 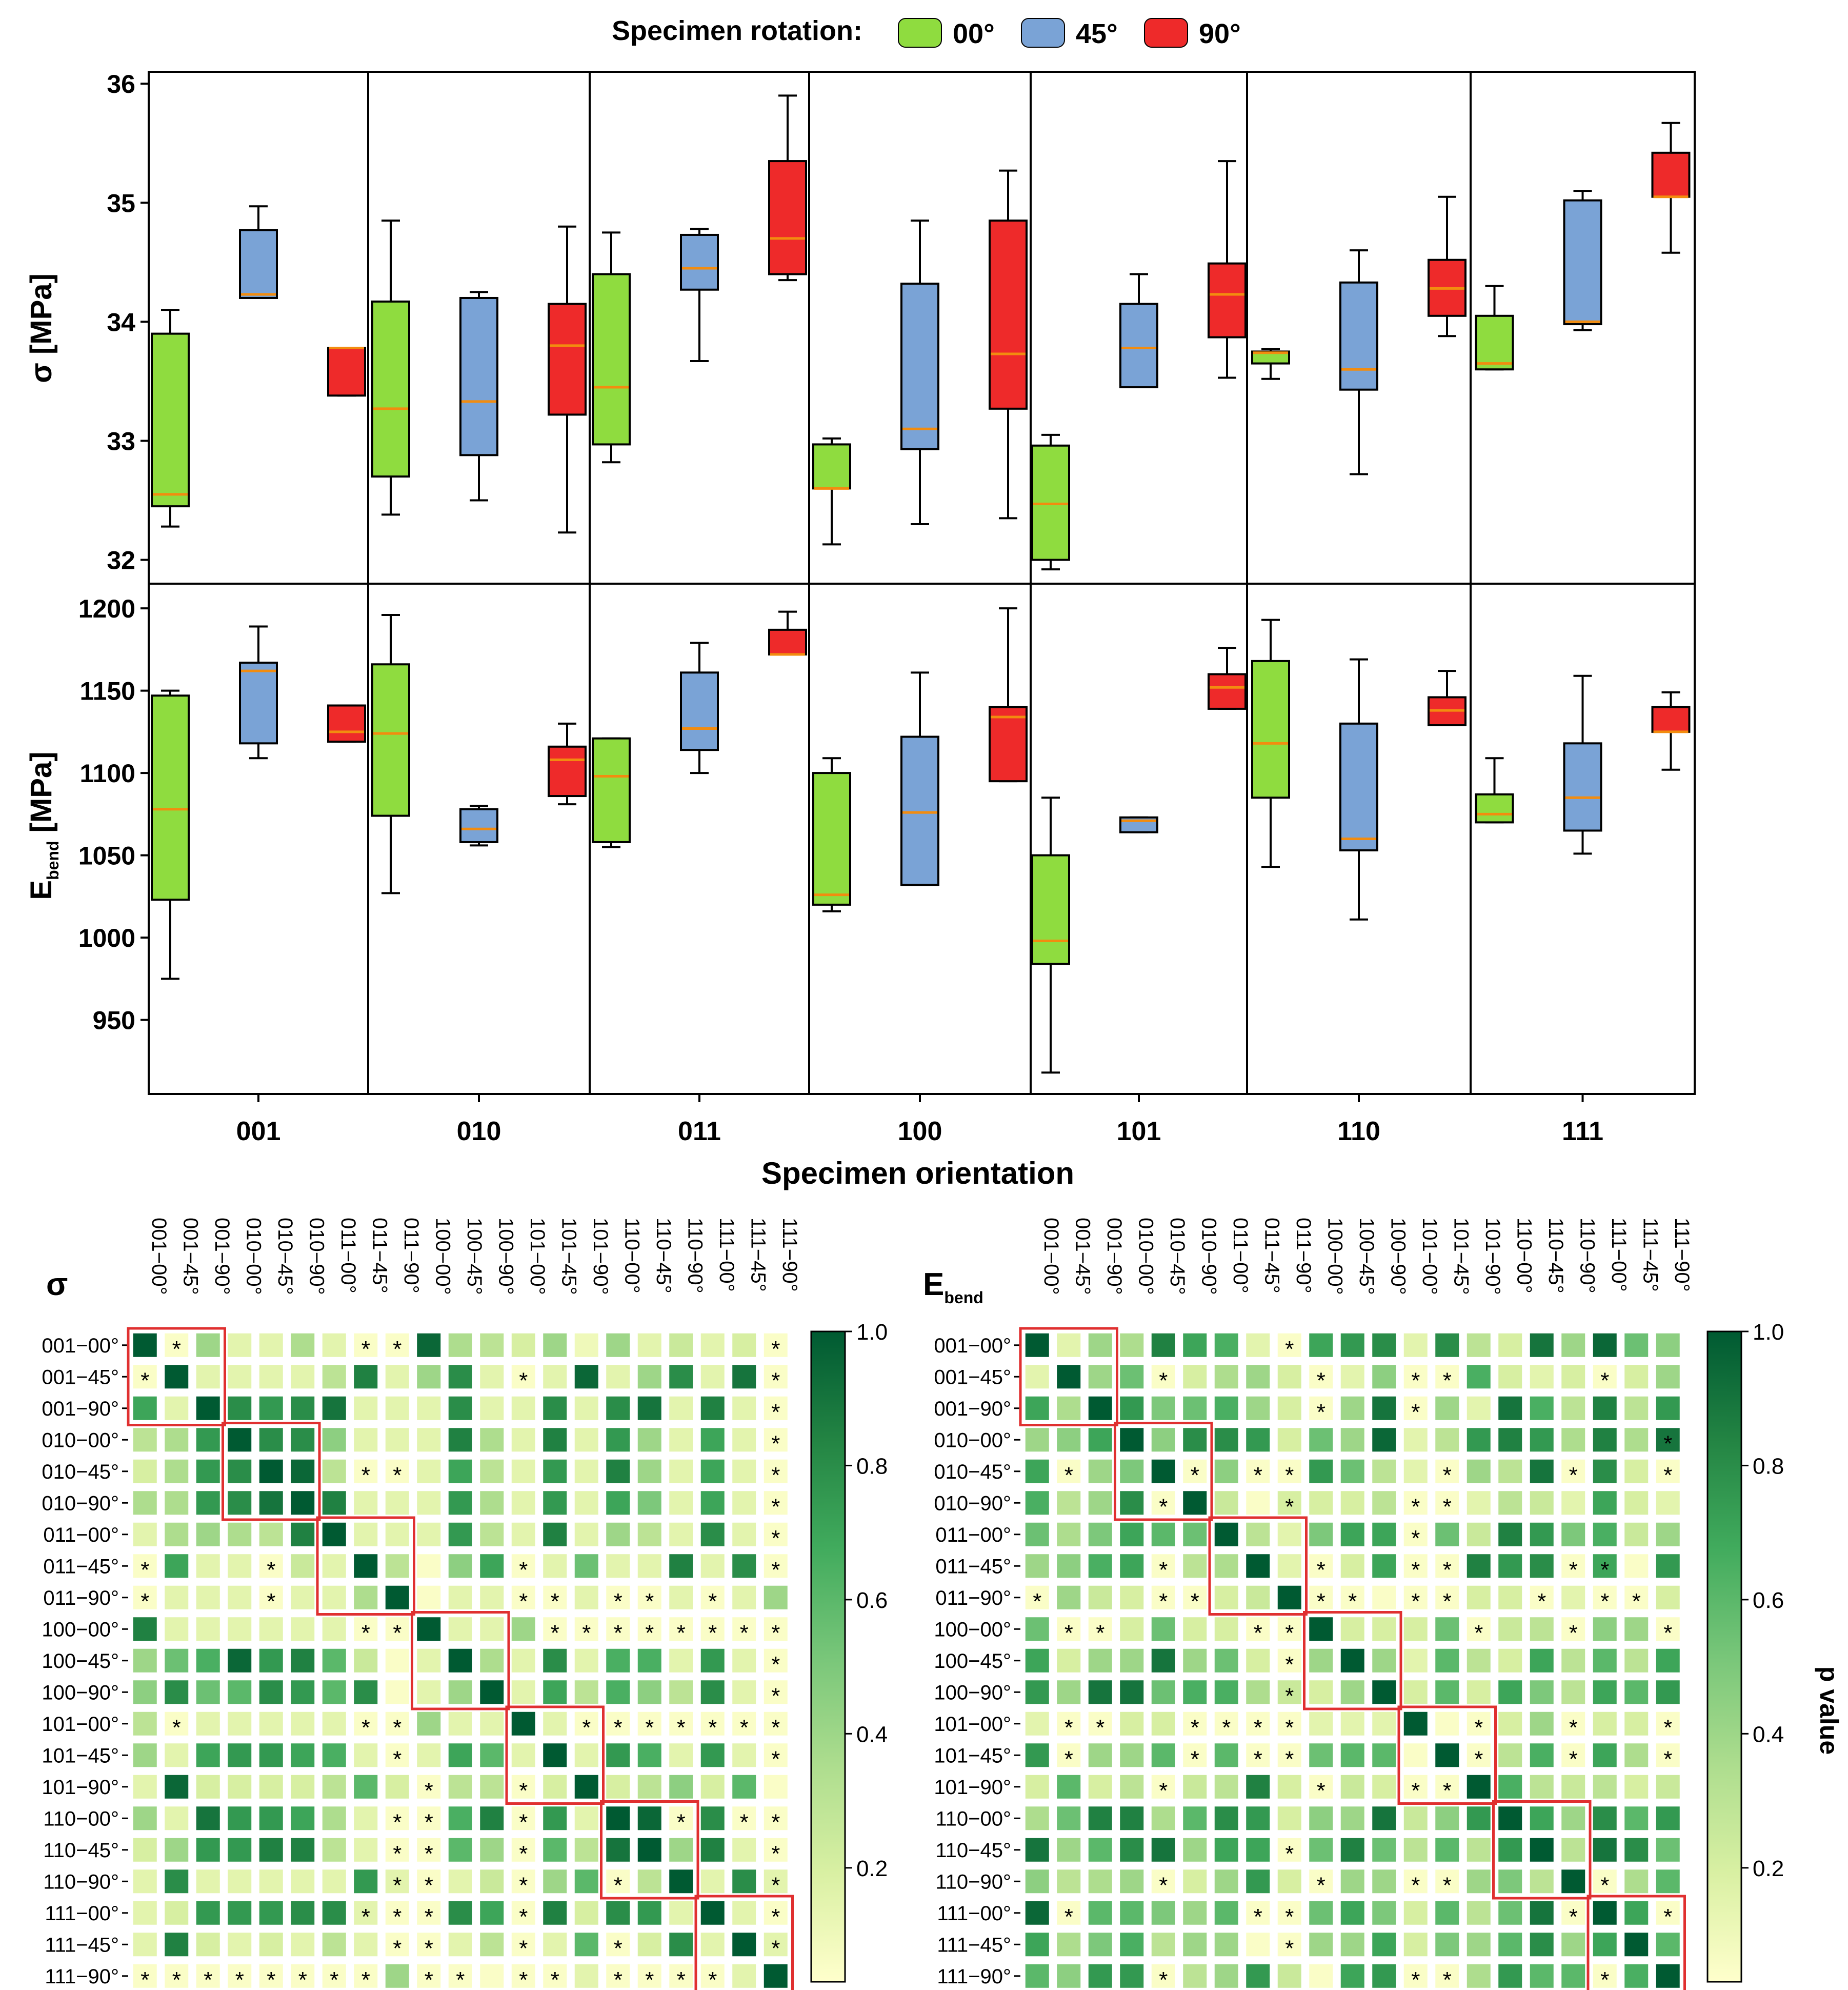 What do you see at coordinates (1304, 1255) in the screenshot?
I see `heatmap-column-label: 011−90°` at bounding box center [1304, 1255].